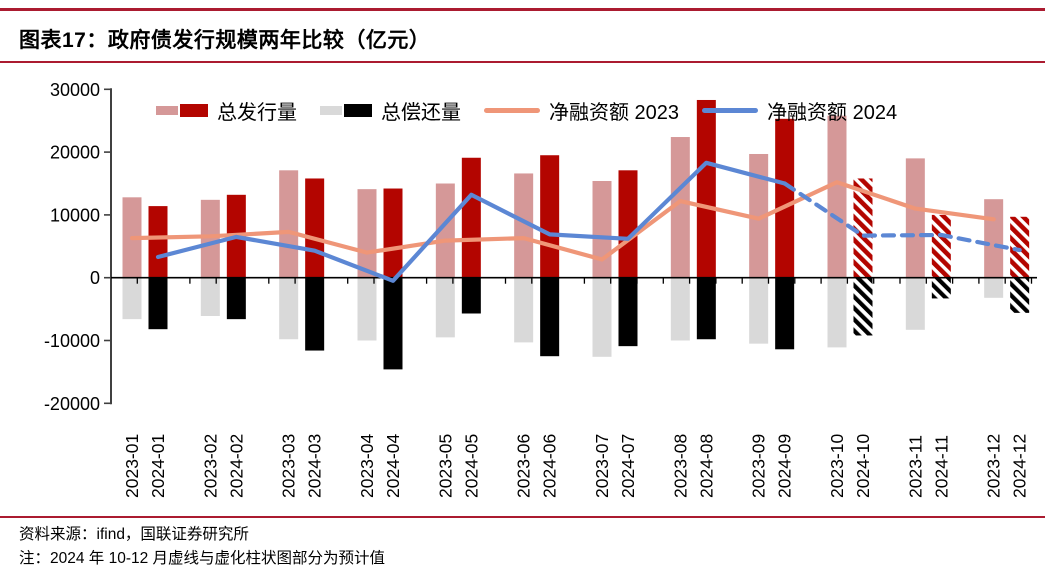 This screenshot has width=1045, height=583. I want to click on x-label-2023-01: 2023-01, so click(132, 466).